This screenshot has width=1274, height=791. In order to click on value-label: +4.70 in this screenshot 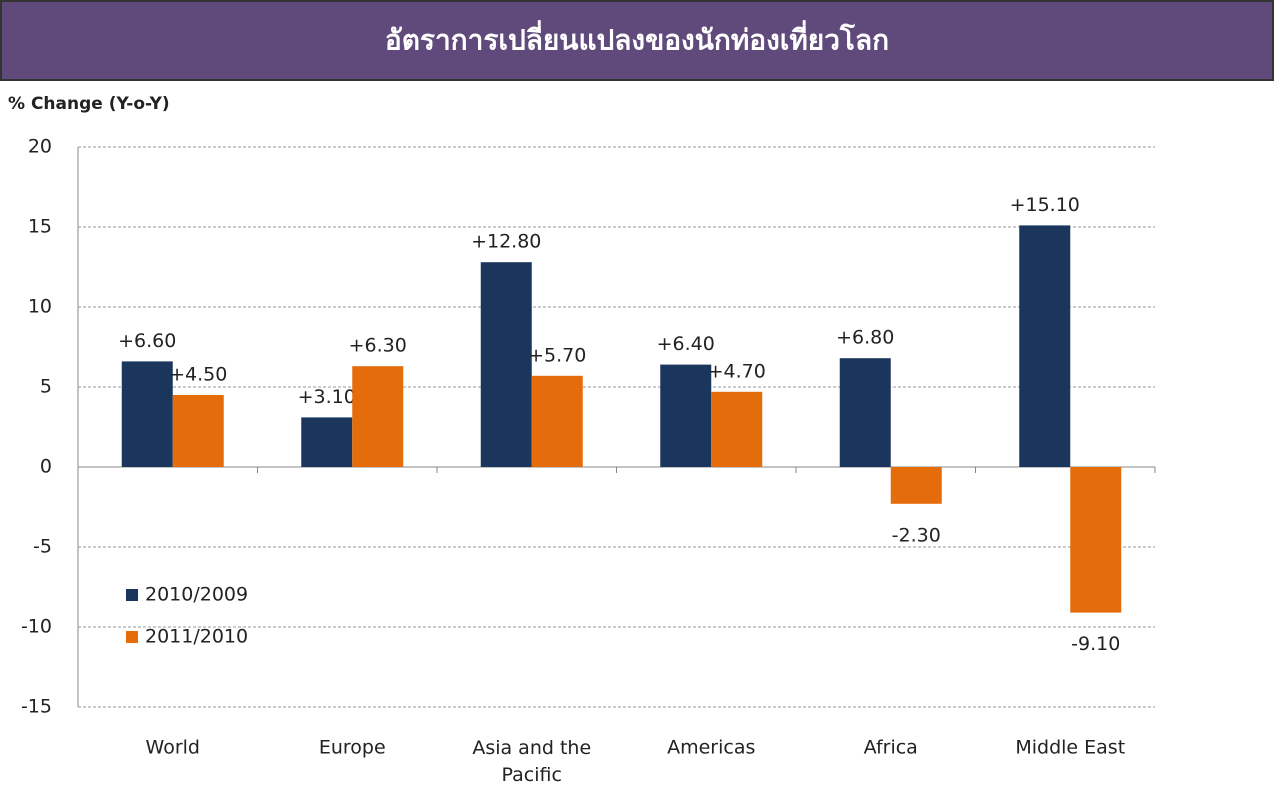, I will do `click(737, 371)`.